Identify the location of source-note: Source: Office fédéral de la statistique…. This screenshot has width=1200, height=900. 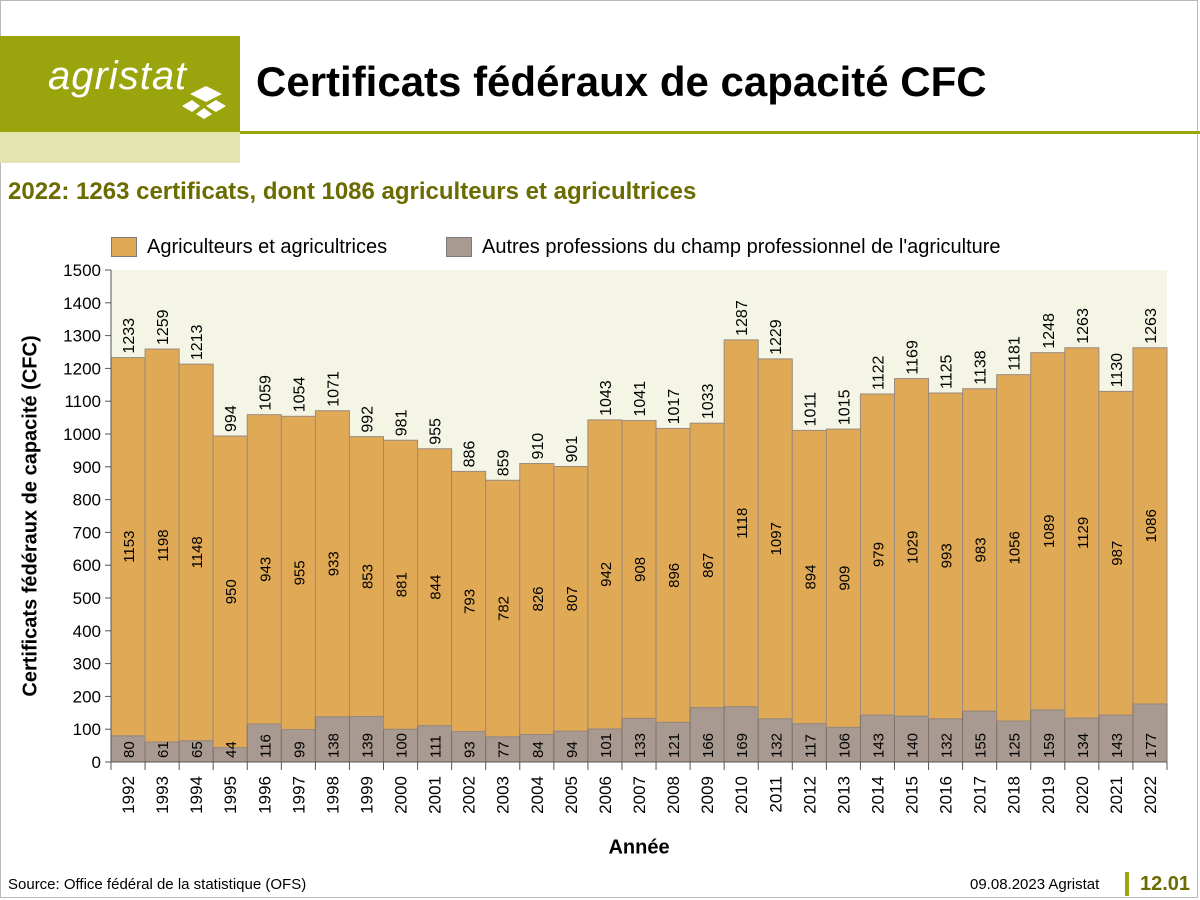
(157, 884).